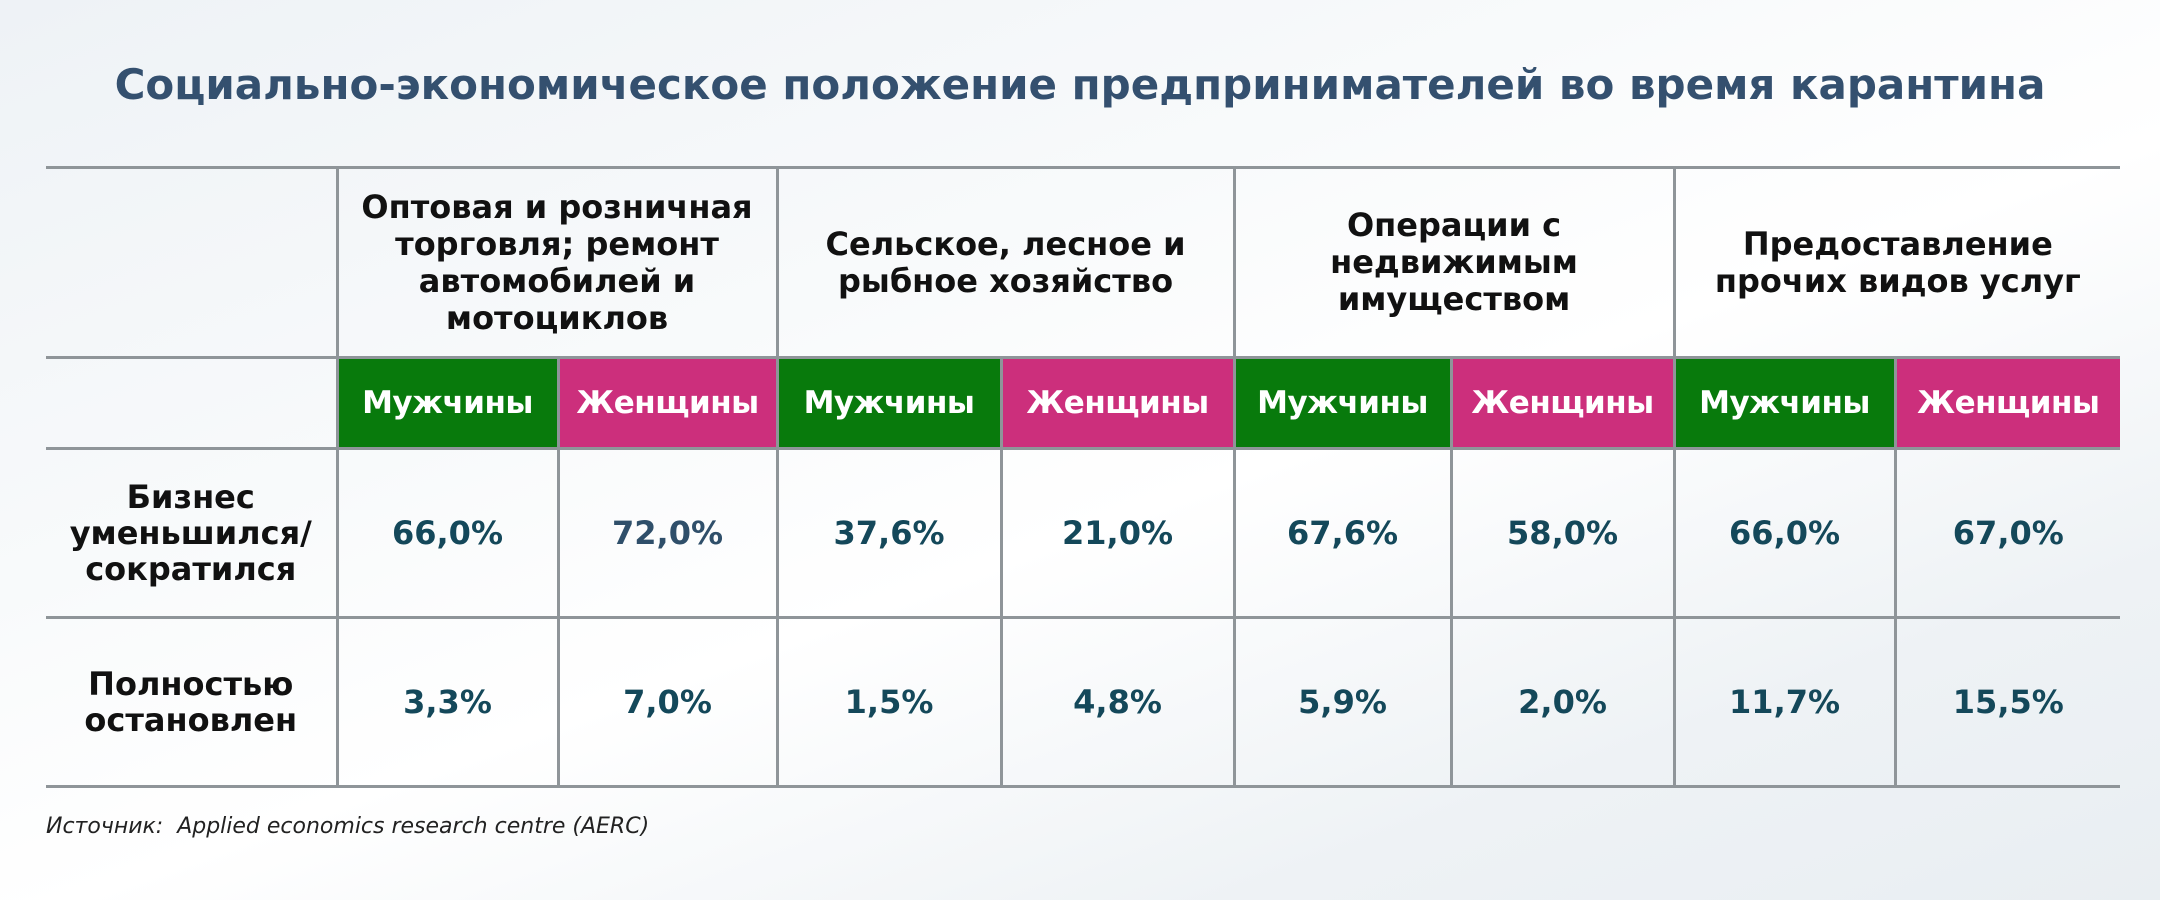  What do you see at coordinates (192, 262) in the screenshot?
I see `corner-cell` at bounding box center [192, 262].